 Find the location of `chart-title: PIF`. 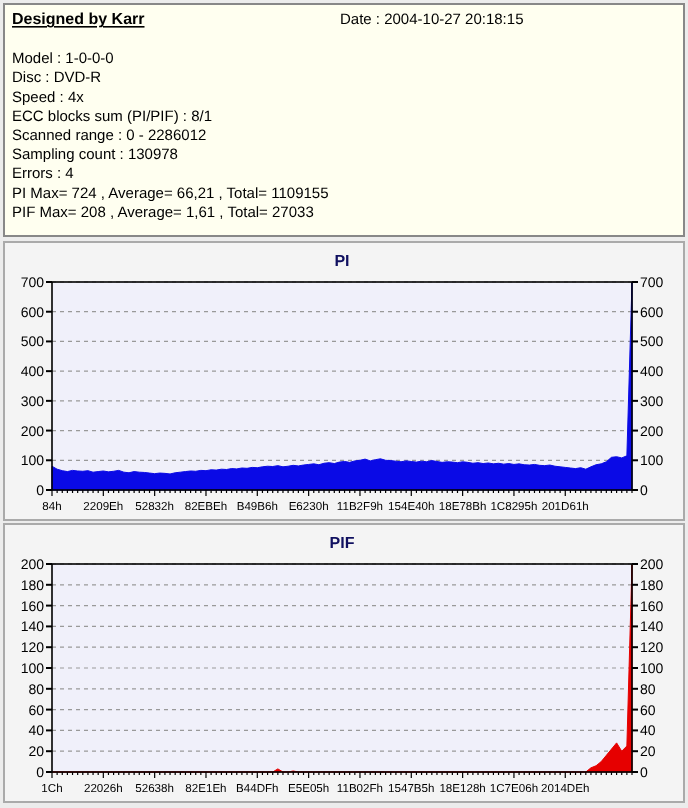

chart-title: PIF is located at coordinates (342, 543).